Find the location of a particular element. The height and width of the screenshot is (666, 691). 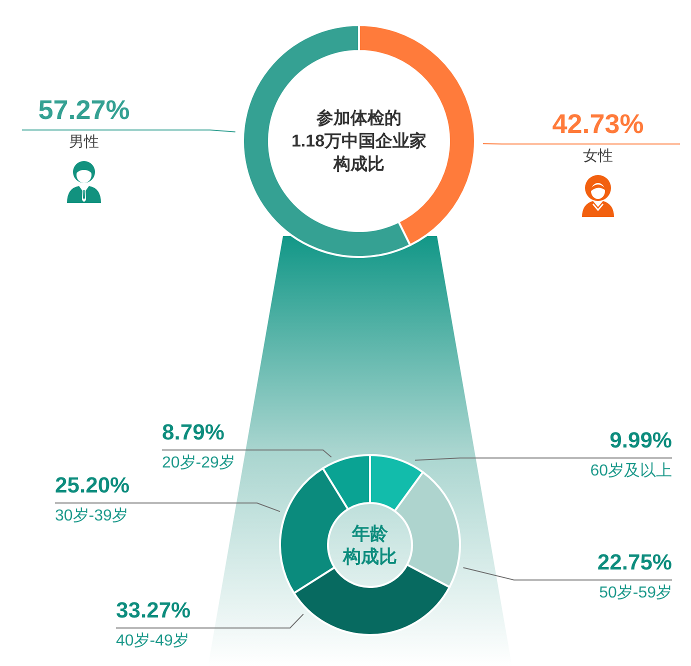

data-label: 22.75% is located at coordinates (634, 562).